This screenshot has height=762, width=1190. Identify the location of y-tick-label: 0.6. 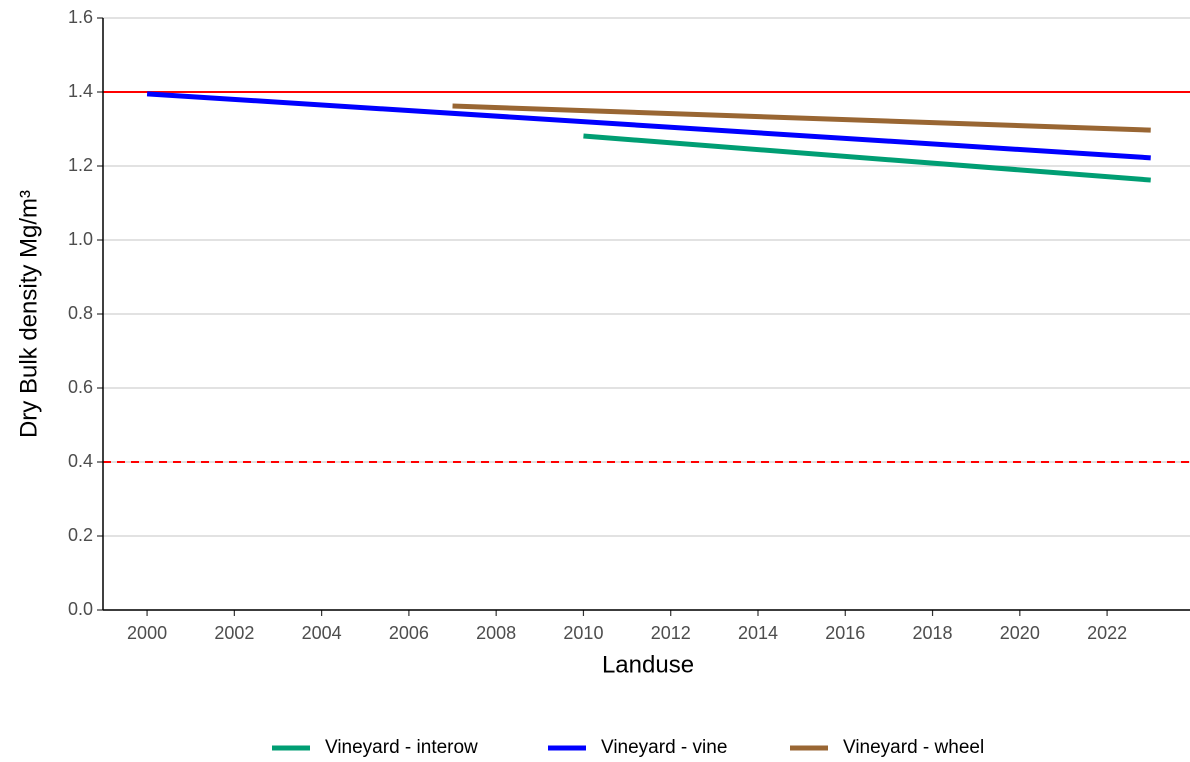
(80, 387).